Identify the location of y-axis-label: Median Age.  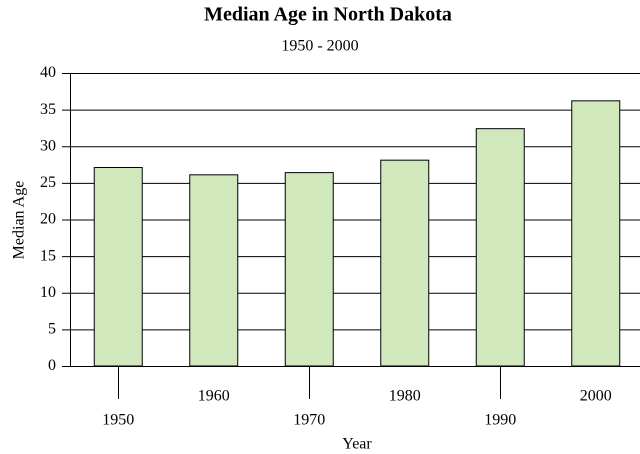
(19, 220).